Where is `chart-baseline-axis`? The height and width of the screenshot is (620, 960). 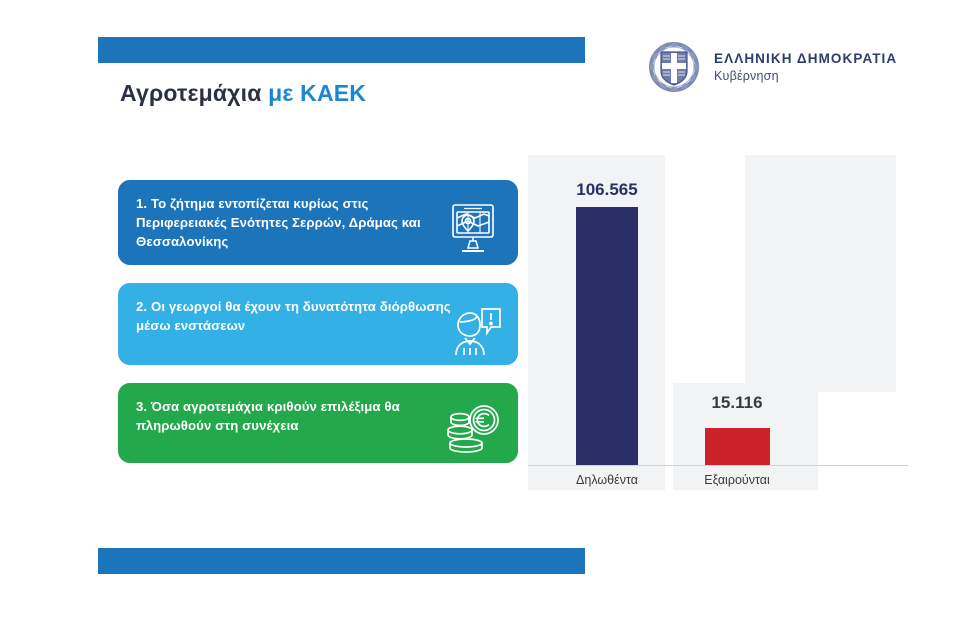 chart-baseline-axis is located at coordinates (718, 465).